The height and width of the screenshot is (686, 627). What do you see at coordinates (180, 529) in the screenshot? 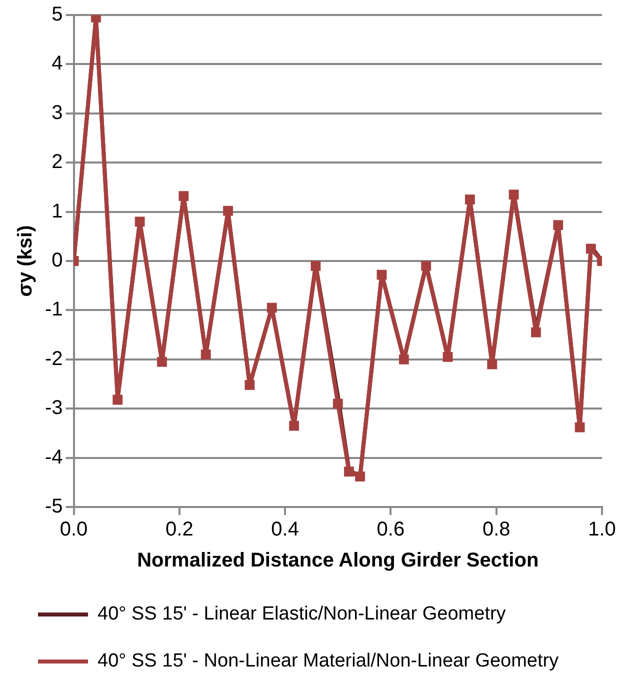
I see `x-tick-label: 0.2` at bounding box center [180, 529].